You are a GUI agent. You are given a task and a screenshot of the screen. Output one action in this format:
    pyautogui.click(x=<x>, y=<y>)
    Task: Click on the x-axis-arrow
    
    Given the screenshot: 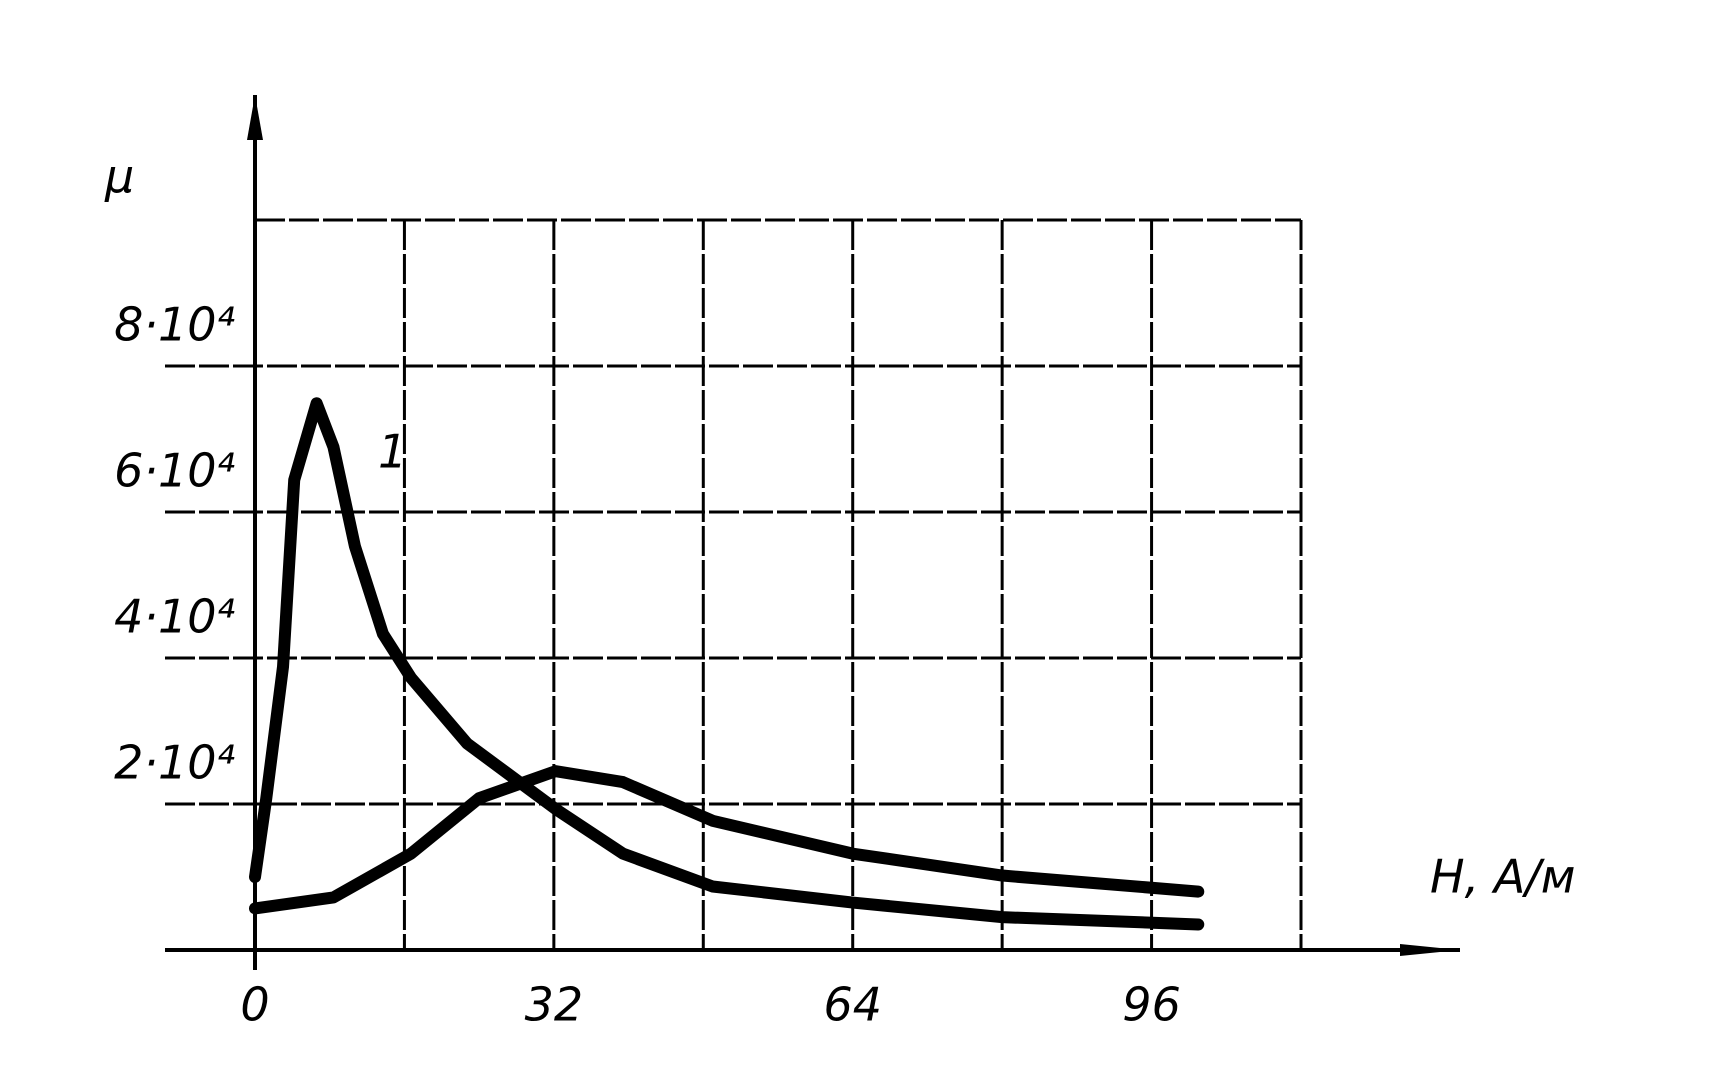 What is the action you would take?
    pyautogui.click(x=1430, y=950)
    